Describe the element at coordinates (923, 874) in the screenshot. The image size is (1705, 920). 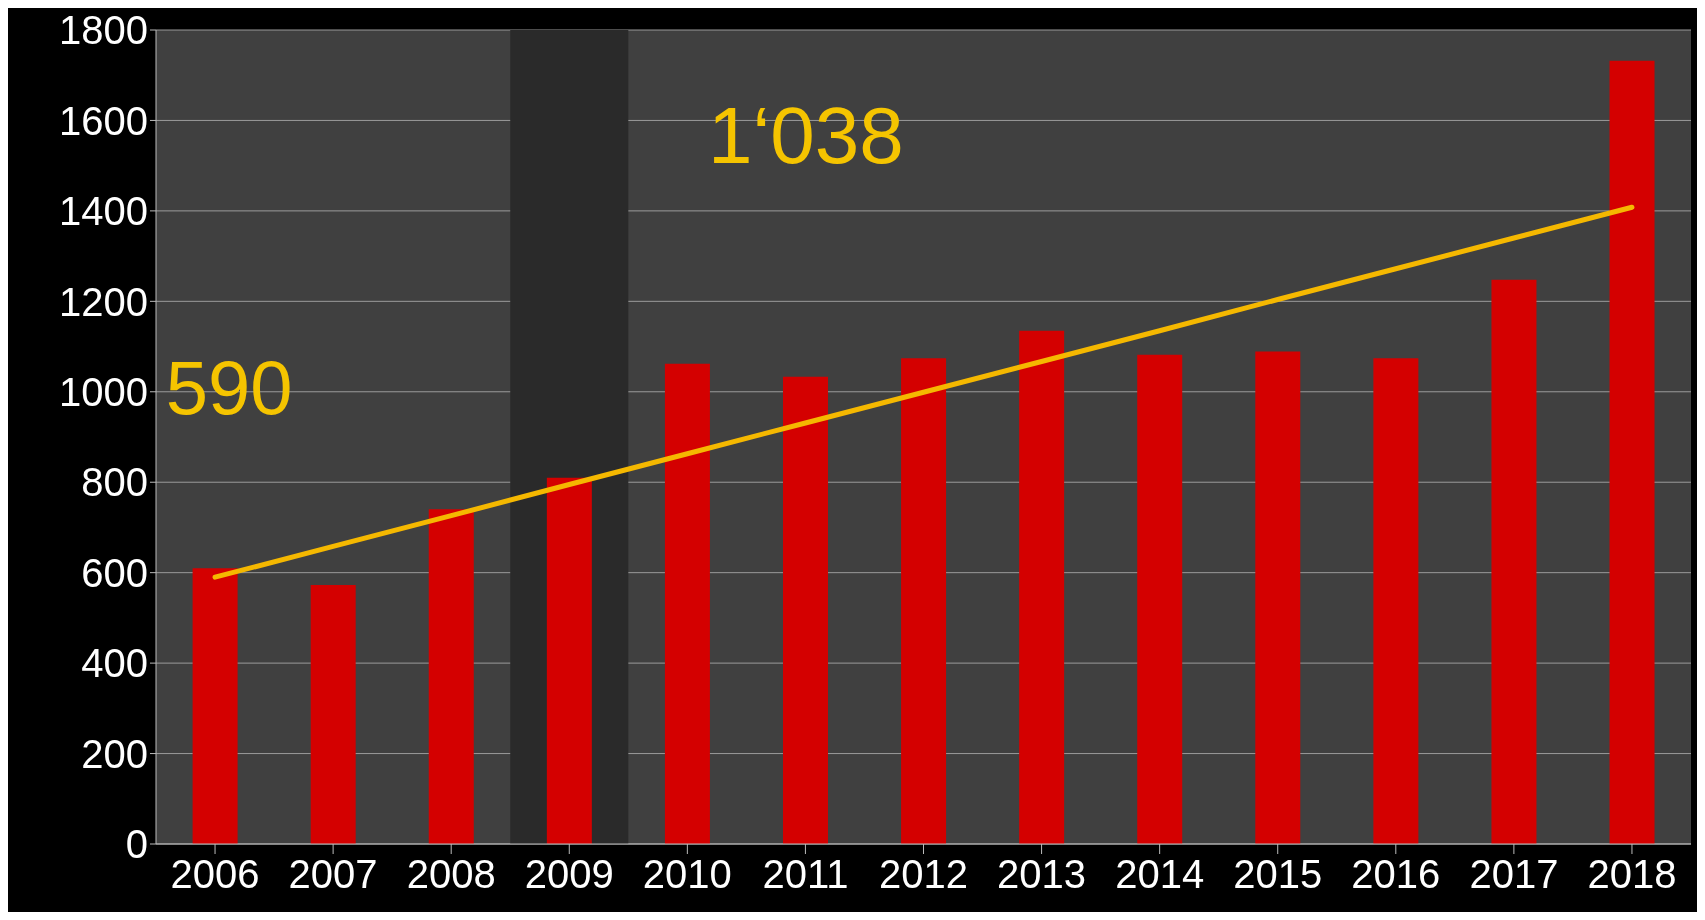
I see `x-tick-label: 2012` at that location.